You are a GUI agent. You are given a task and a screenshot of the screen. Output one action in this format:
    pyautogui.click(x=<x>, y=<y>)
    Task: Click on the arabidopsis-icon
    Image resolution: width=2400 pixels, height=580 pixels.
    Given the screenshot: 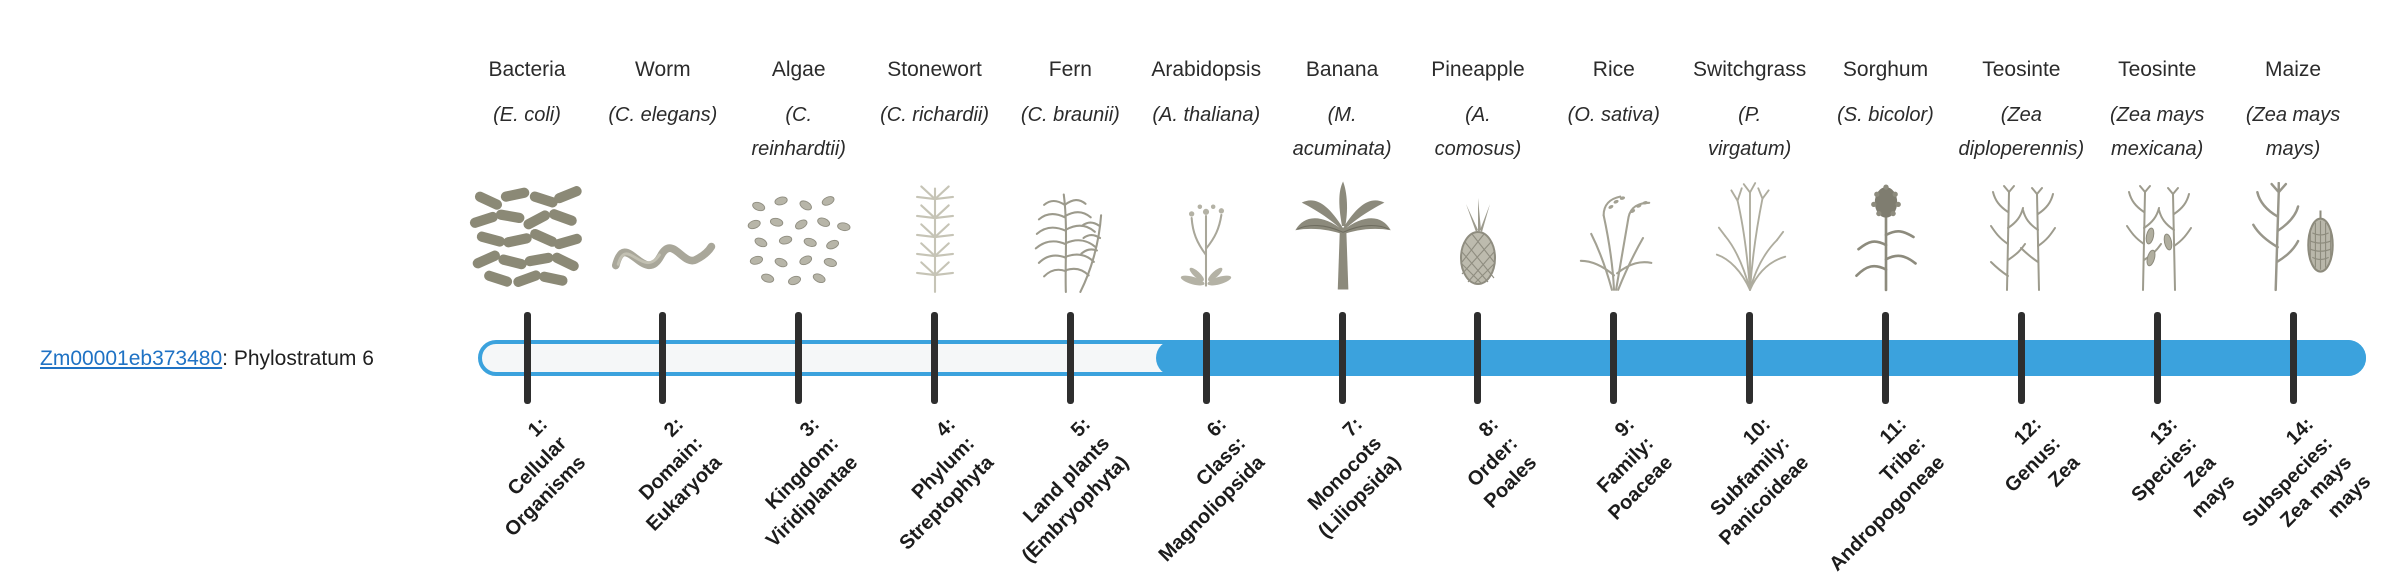 What is the action you would take?
    pyautogui.click(x=1206, y=231)
    